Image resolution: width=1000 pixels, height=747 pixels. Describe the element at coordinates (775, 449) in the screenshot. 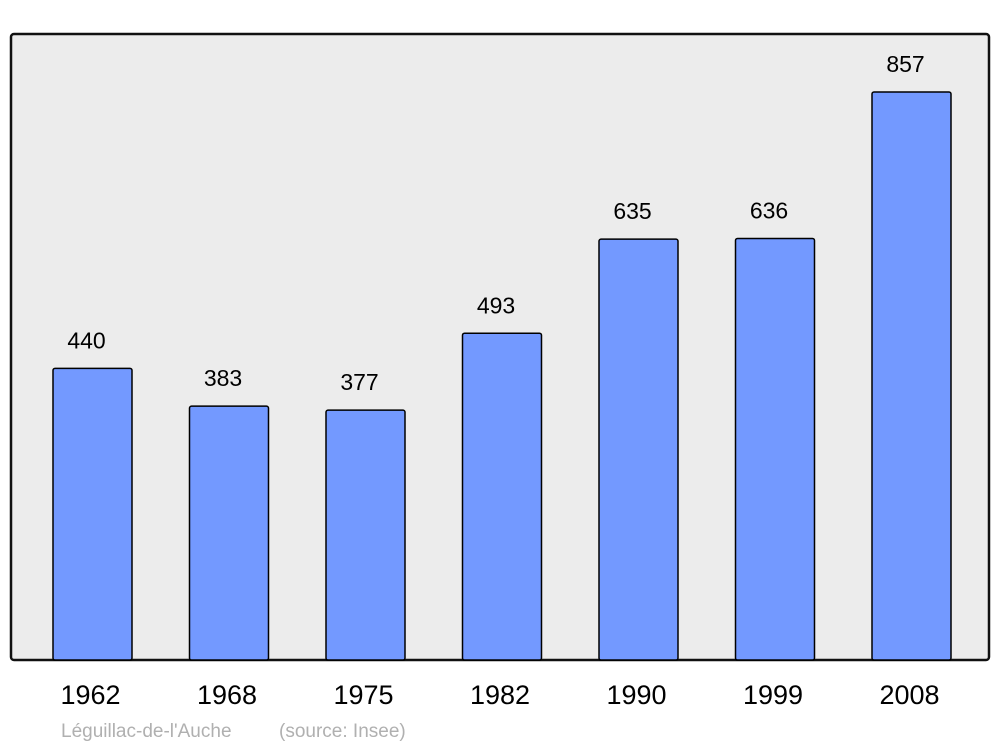

I see `bar-1999` at that location.